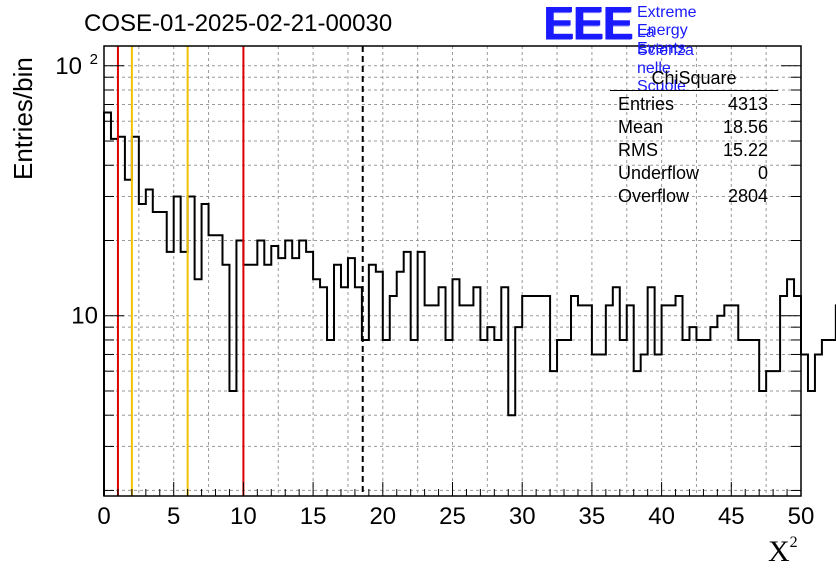 This screenshot has width=836, height=572. Describe the element at coordinates (801, 516) in the screenshot. I see `x-tick-label: 50` at that location.